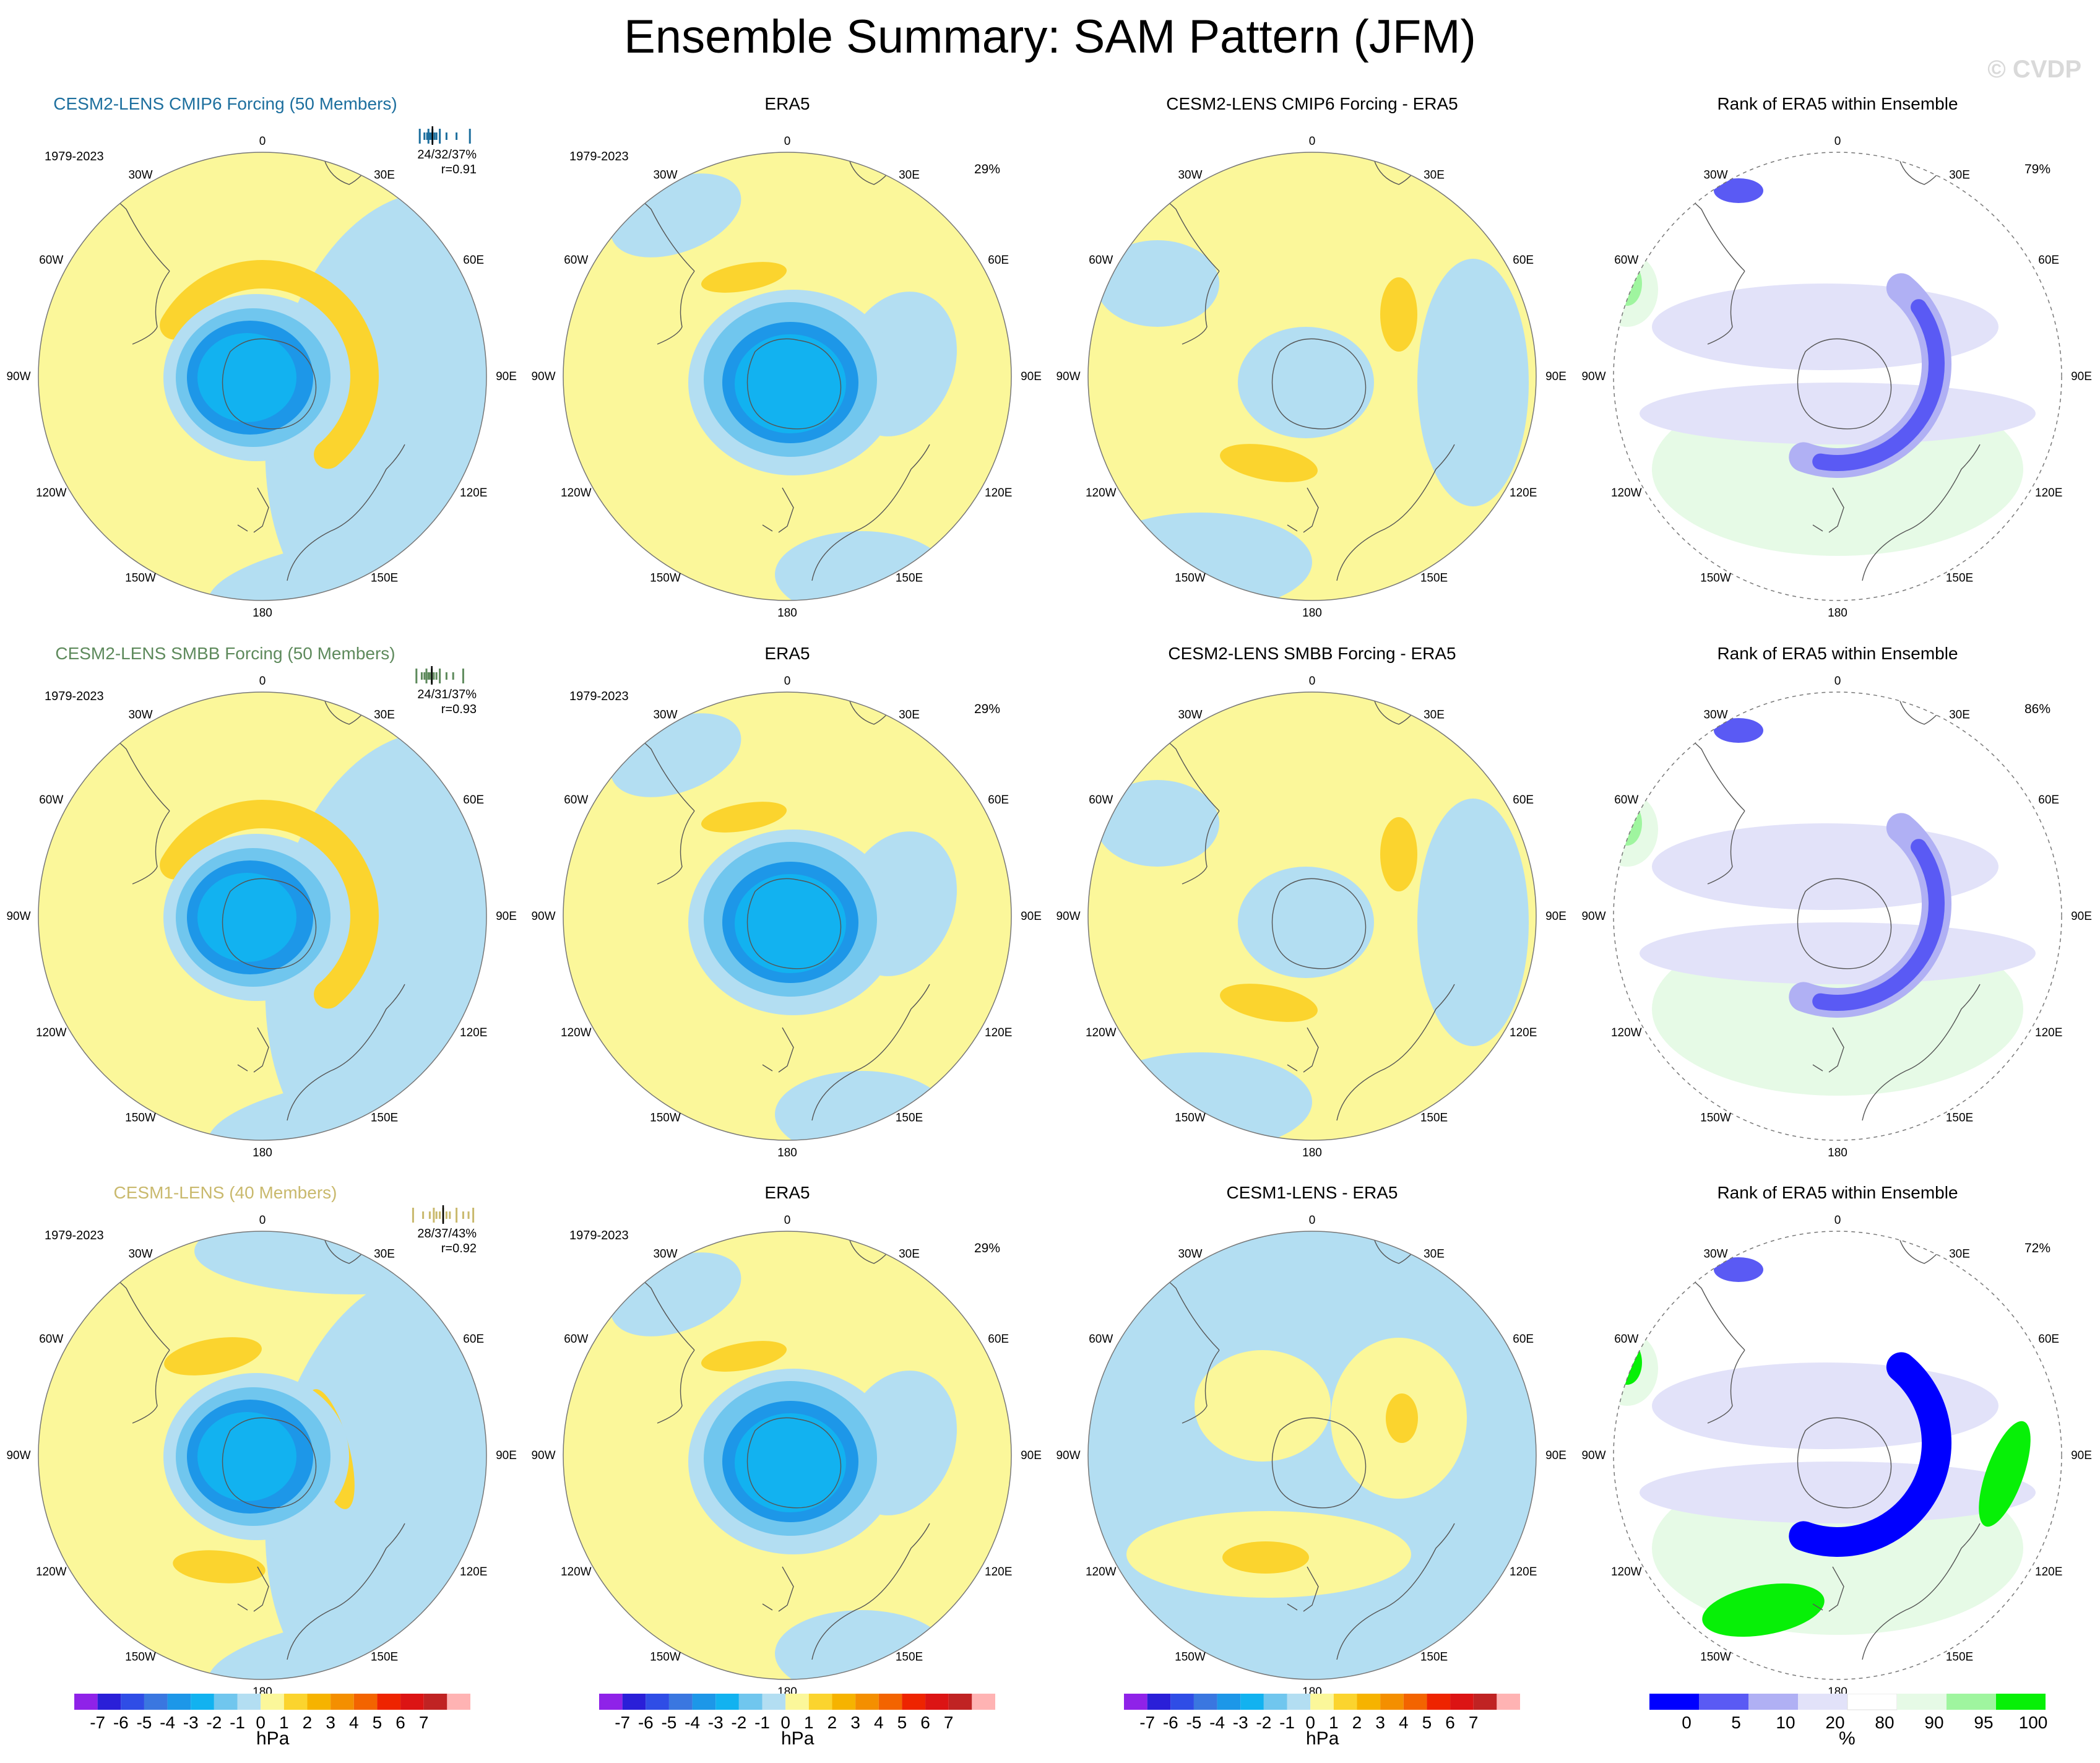  I want to click on colorbar-tick-label: 0, so click(785, 1722).